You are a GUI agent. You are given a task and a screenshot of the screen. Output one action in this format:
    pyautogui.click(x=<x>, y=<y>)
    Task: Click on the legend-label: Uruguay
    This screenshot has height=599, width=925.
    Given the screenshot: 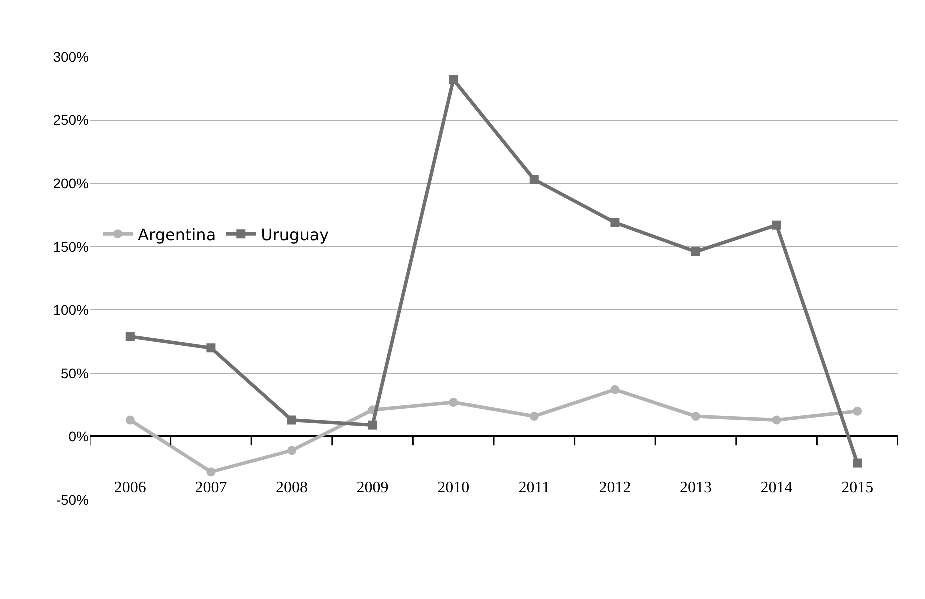 What is the action you would take?
    pyautogui.click(x=295, y=234)
    